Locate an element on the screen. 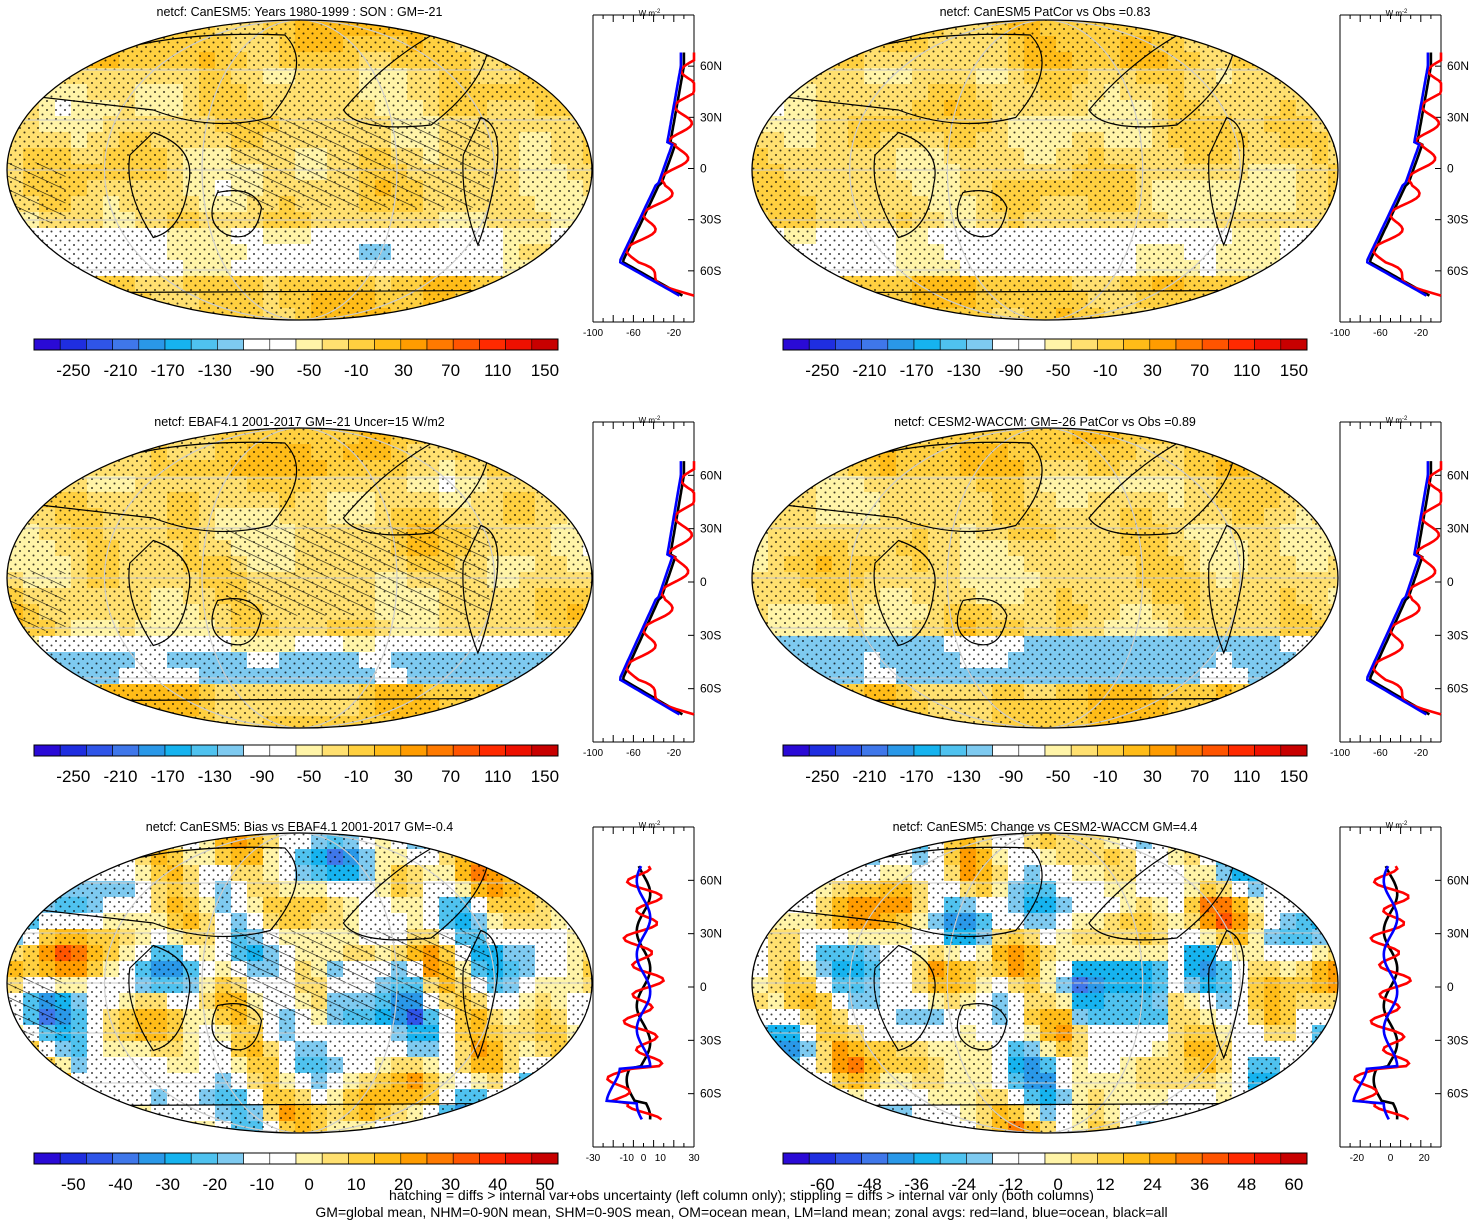 This screenshot has height=1221, width=1483. colorbar-tick-label: -50 is located at coordinates (73, 1184).